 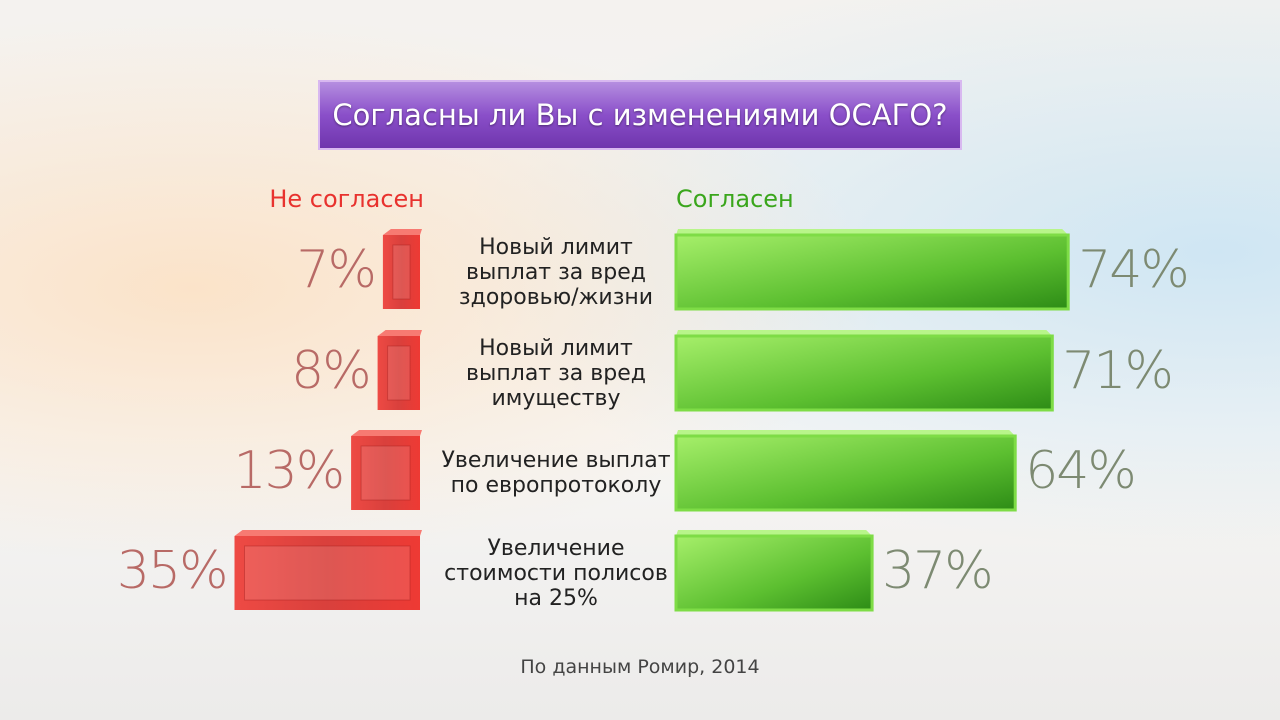 I want to click on chart-title: Согласны ли Вы с изменениями ОСАГО?, so click(x=640, y=115).